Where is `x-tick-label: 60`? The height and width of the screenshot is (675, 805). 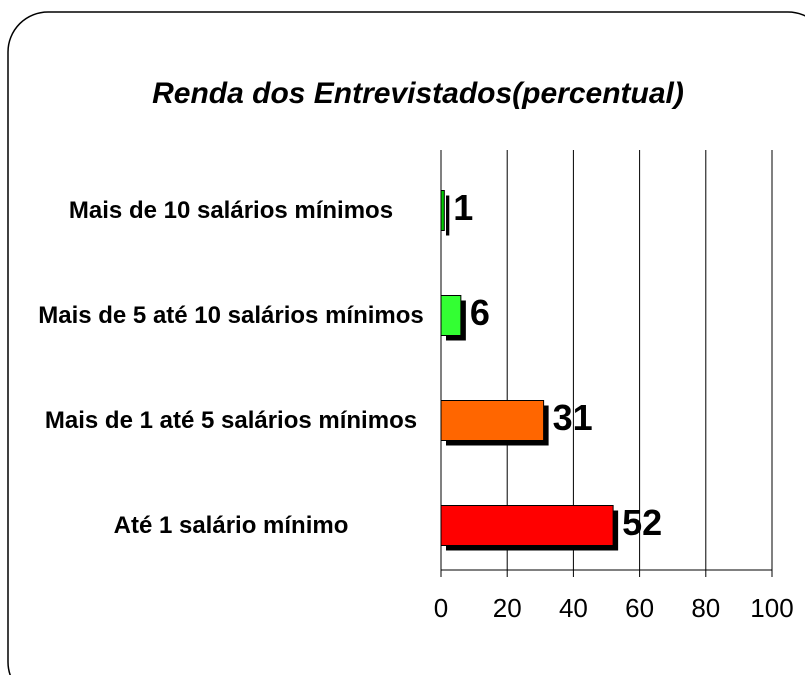
x-tick-label: 60 is located at coordinates (639, 608).